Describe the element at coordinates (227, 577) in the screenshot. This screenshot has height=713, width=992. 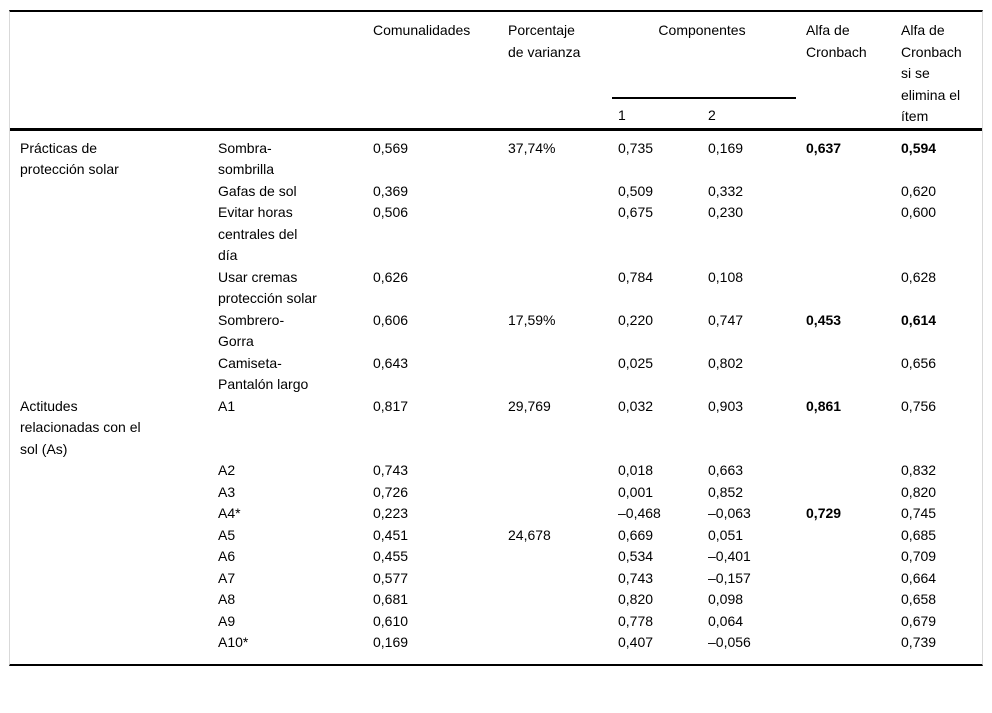
I see `item-label: A7` at that location.